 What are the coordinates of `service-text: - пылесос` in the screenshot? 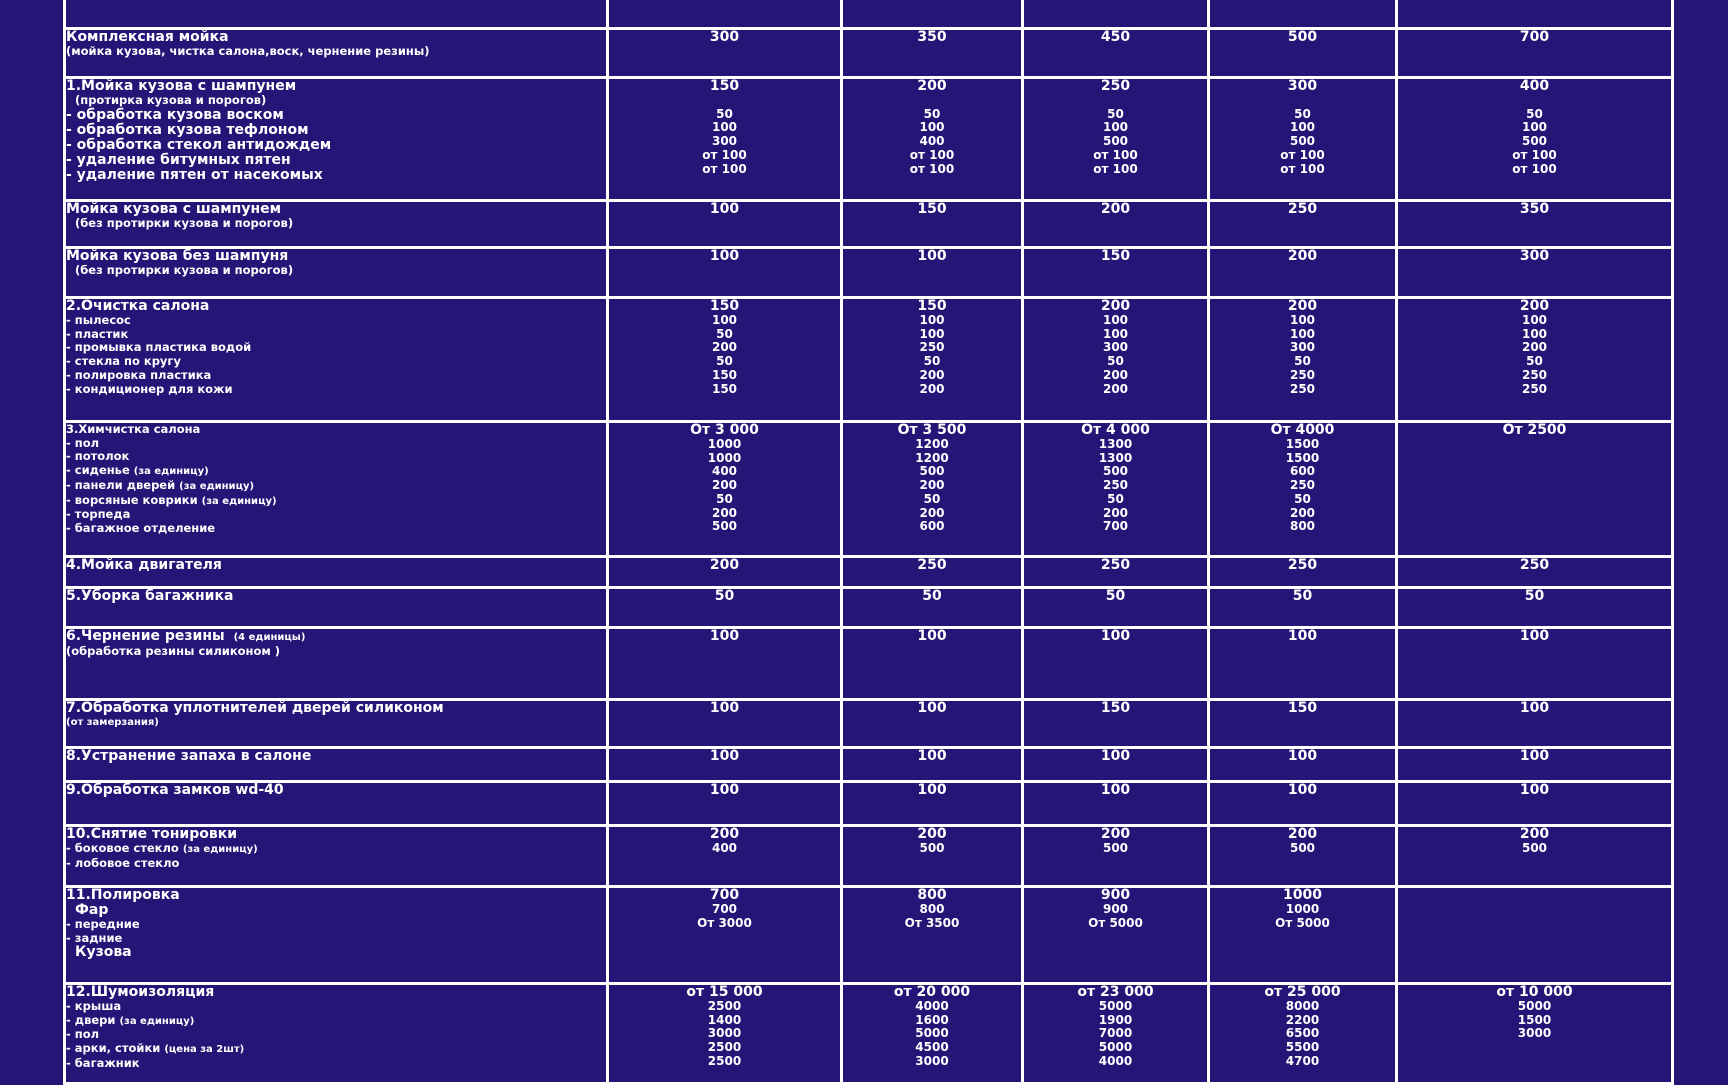 It's located at (98, 320).